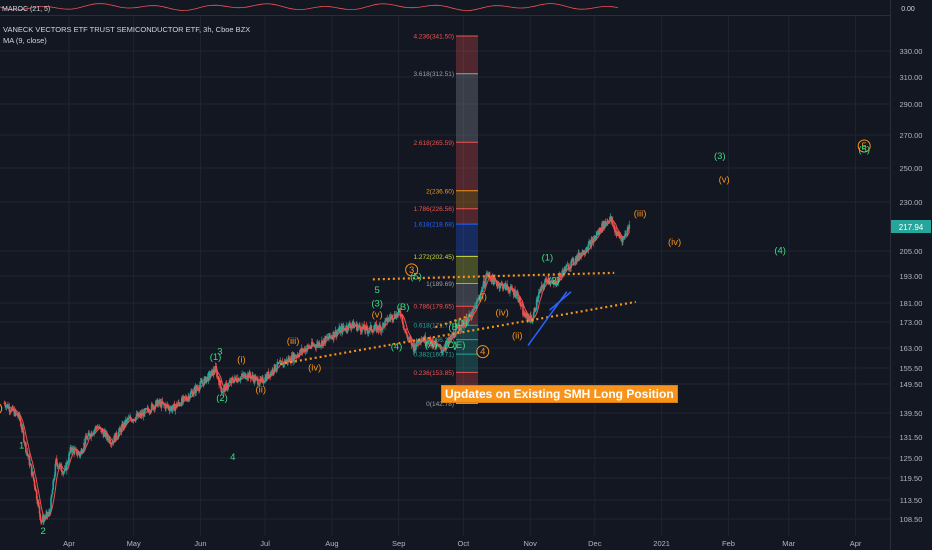 The height and width of the screenshot is (550, 932). Describe the element at coordinates (560, 301) in the screenshot. I see `blue-channel-line` at that location.